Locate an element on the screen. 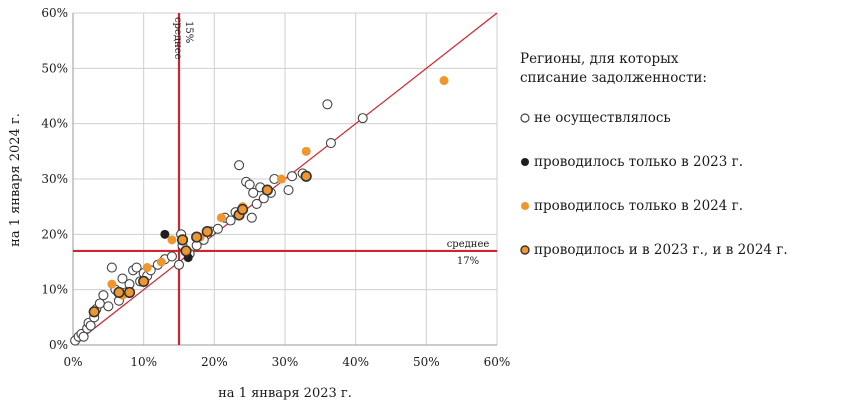 Image resolution: width=842 pixels, height=408 pixels. y-tick-label: 50% is located at coordinates (54, 68).